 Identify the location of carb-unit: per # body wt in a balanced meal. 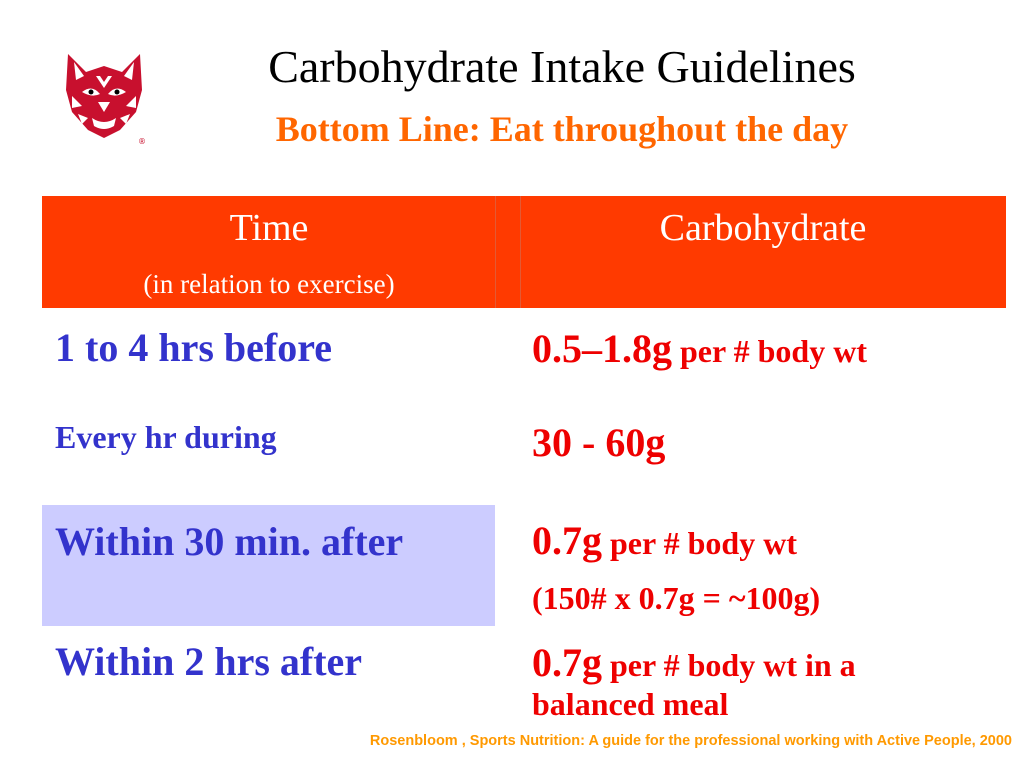
(694, 684).